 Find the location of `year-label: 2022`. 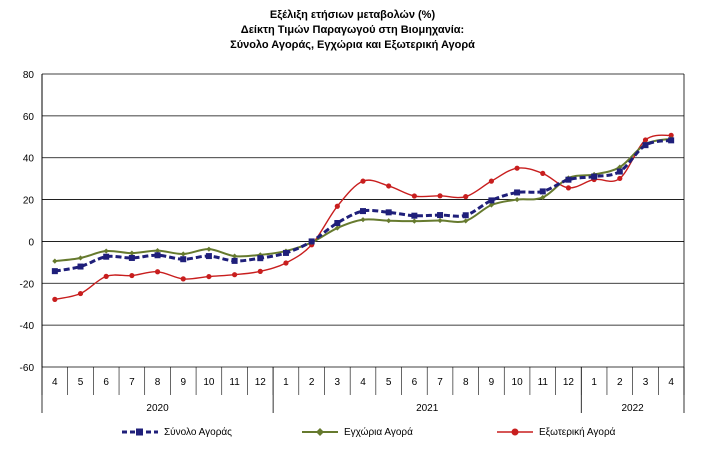

year-label: 2022 is located at coordinates (633, 408).